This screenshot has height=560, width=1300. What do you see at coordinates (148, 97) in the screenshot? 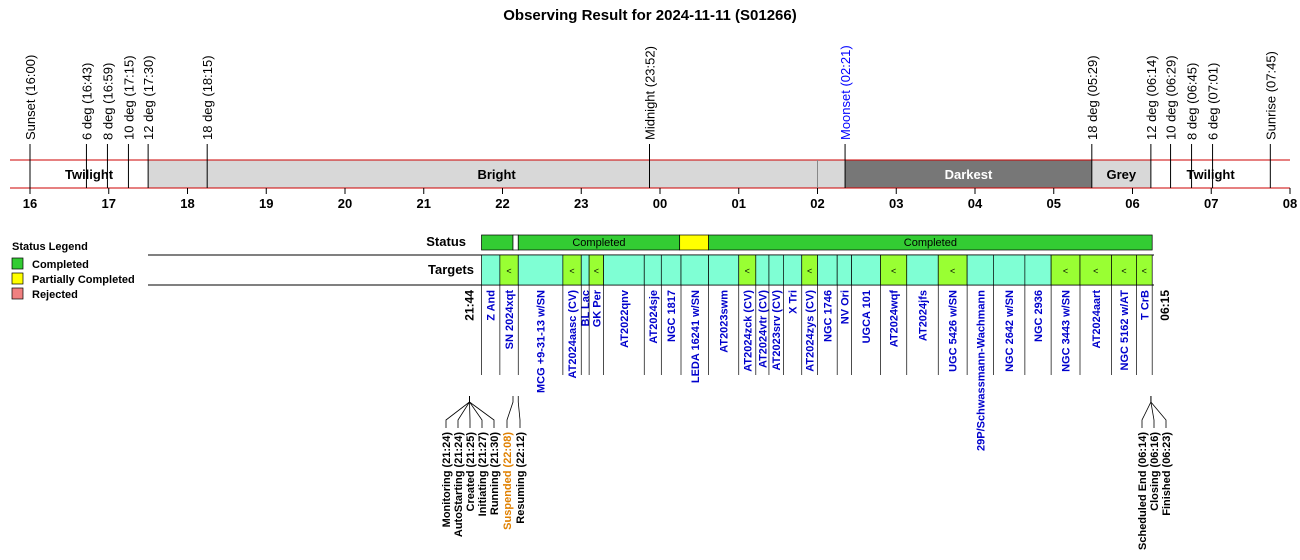
I see `sun-event-label: 12 deg (17:30)` at bounding box center [148, 97].